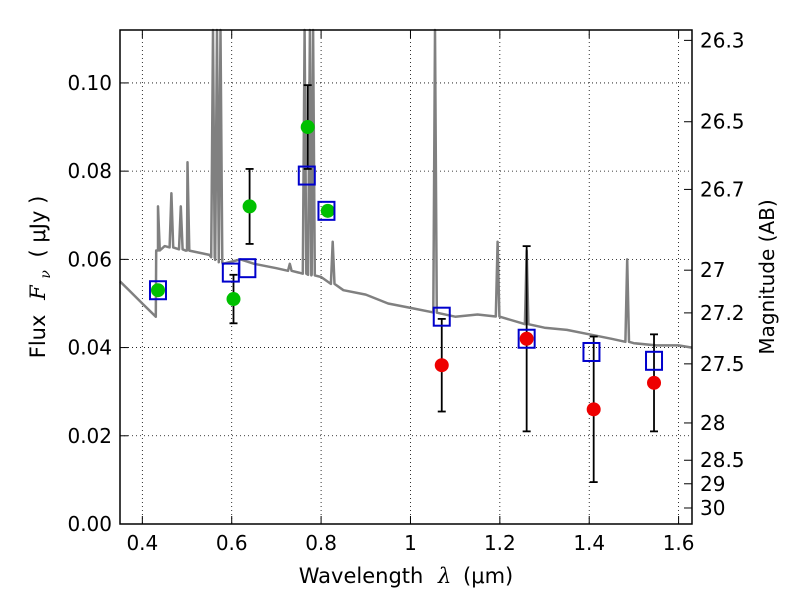  I want to click on x-axis-label-symbol: λ, so click(444, 576).